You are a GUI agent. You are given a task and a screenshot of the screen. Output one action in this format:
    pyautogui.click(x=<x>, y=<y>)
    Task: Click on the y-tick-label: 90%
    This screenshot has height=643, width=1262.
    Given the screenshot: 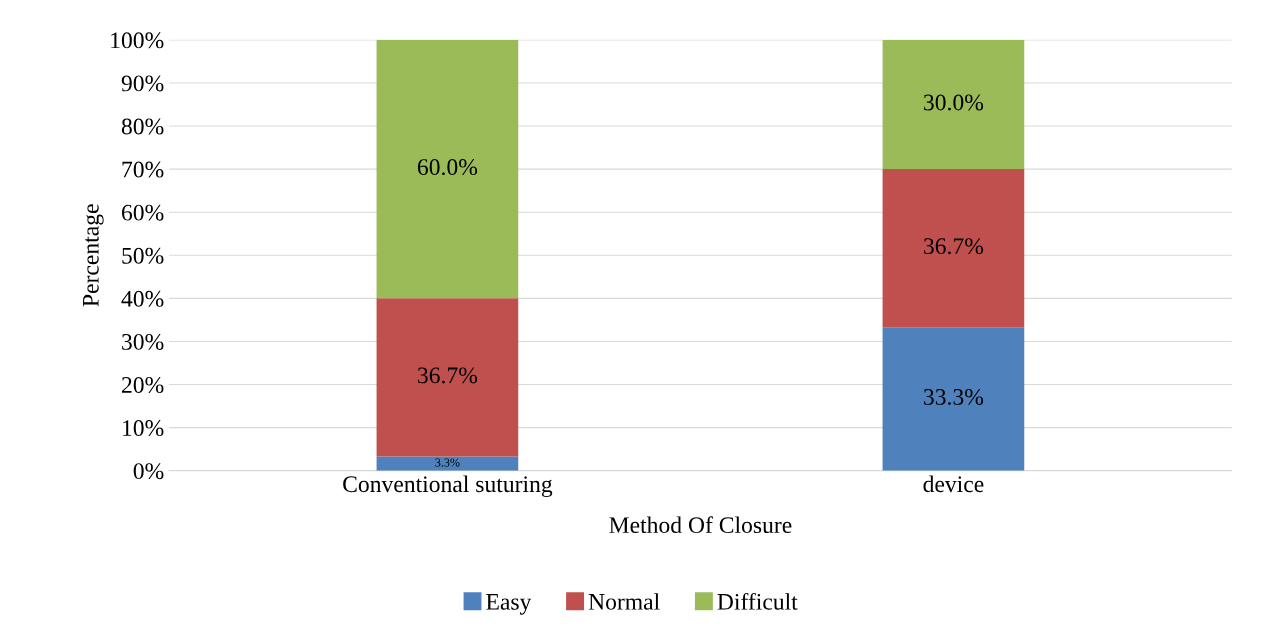 What is the action you would take?
    pyautogui.click(x=142, y=83)
    